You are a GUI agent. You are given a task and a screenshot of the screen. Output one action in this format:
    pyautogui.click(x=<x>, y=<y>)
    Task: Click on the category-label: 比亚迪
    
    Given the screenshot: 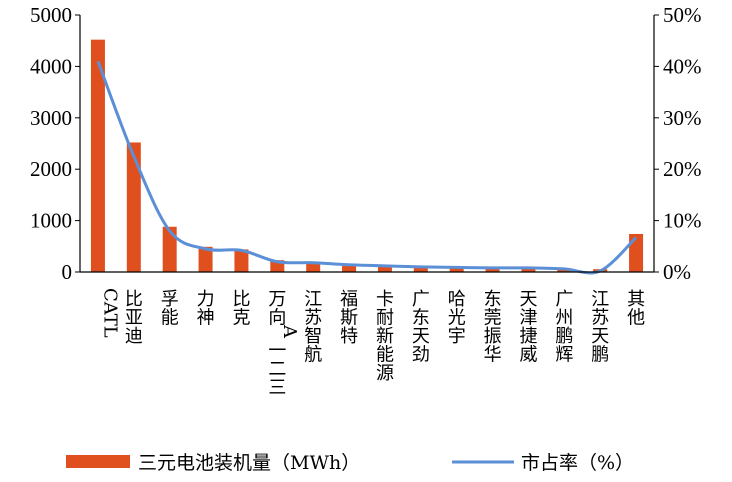 What is the action you would take?
    pyautogui.click(x=134, y=318)
    